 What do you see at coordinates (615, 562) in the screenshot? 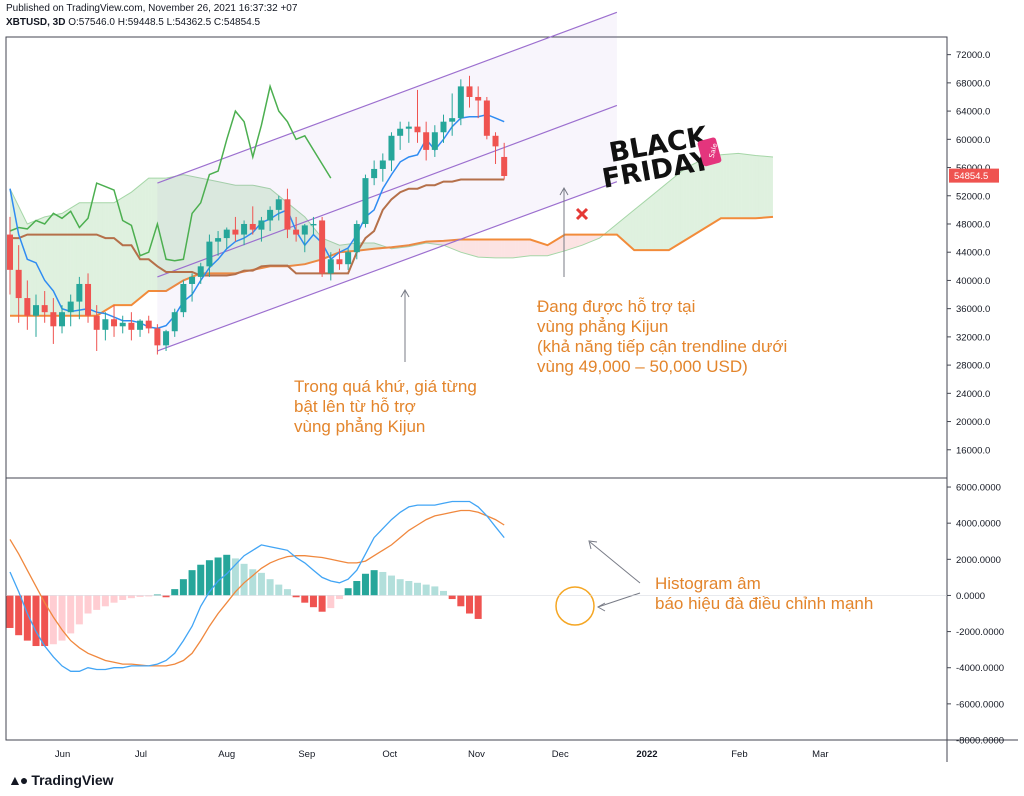
I see `arrow-macd-cross` at bounding box center [615, 562].